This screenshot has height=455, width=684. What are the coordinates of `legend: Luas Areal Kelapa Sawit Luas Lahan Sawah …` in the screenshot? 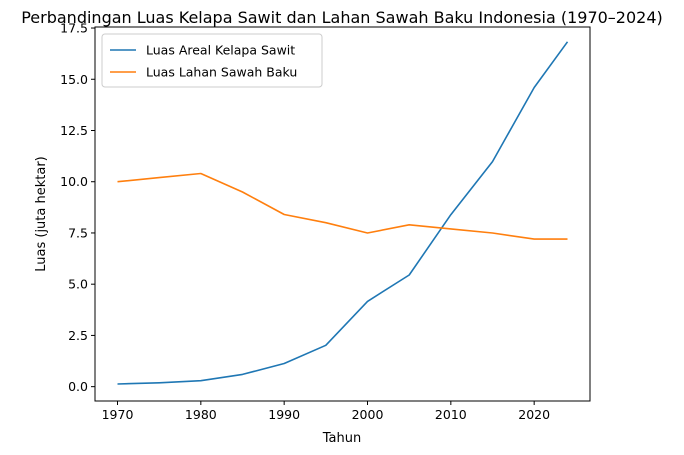 It's located at (212, 60).